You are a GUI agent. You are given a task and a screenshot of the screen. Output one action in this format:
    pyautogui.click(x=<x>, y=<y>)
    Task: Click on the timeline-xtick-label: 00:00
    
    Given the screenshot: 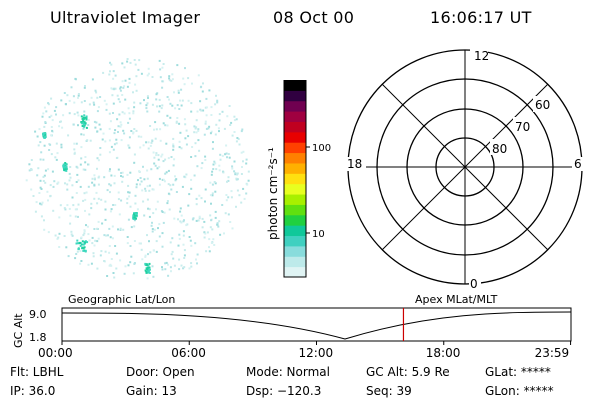 What is the action you would take?
    pyautogui.click(x=55, y=353)
    